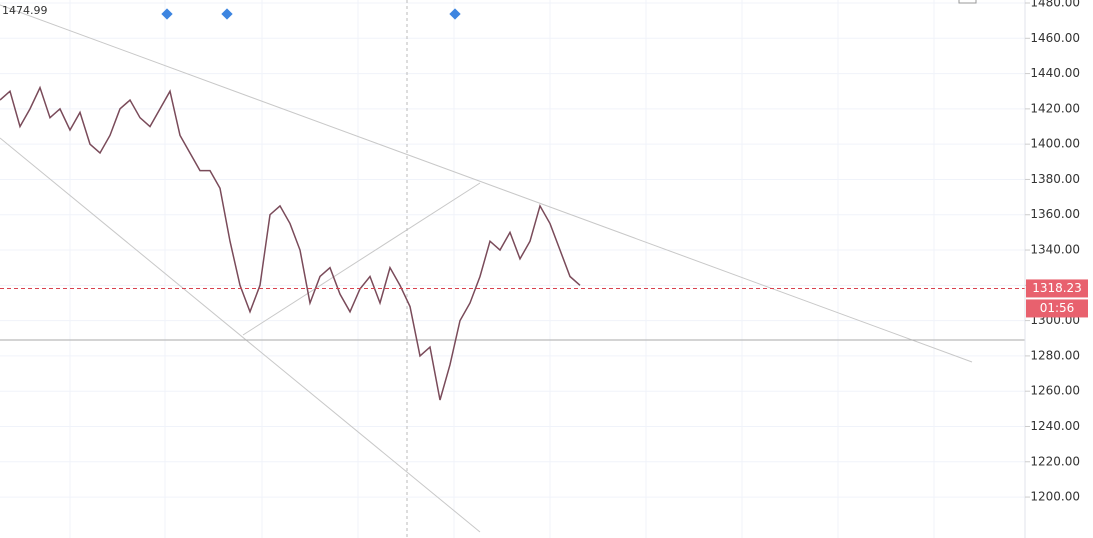 Image resolution: width=1093 pixels, height=538 pixels. Describe the element at coordinates (1055, 144) in the screenshot. I see `y-tick-label: 1400.00` at that location.